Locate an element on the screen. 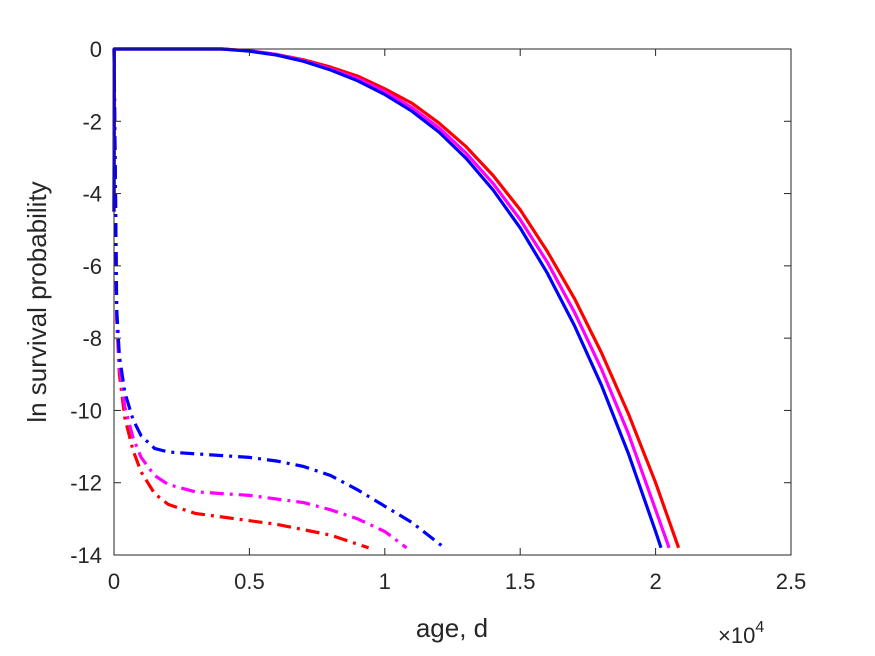 This screenshot has height=656, width=875. x-exponent-power: 4 is located at coordinates (759, 627).